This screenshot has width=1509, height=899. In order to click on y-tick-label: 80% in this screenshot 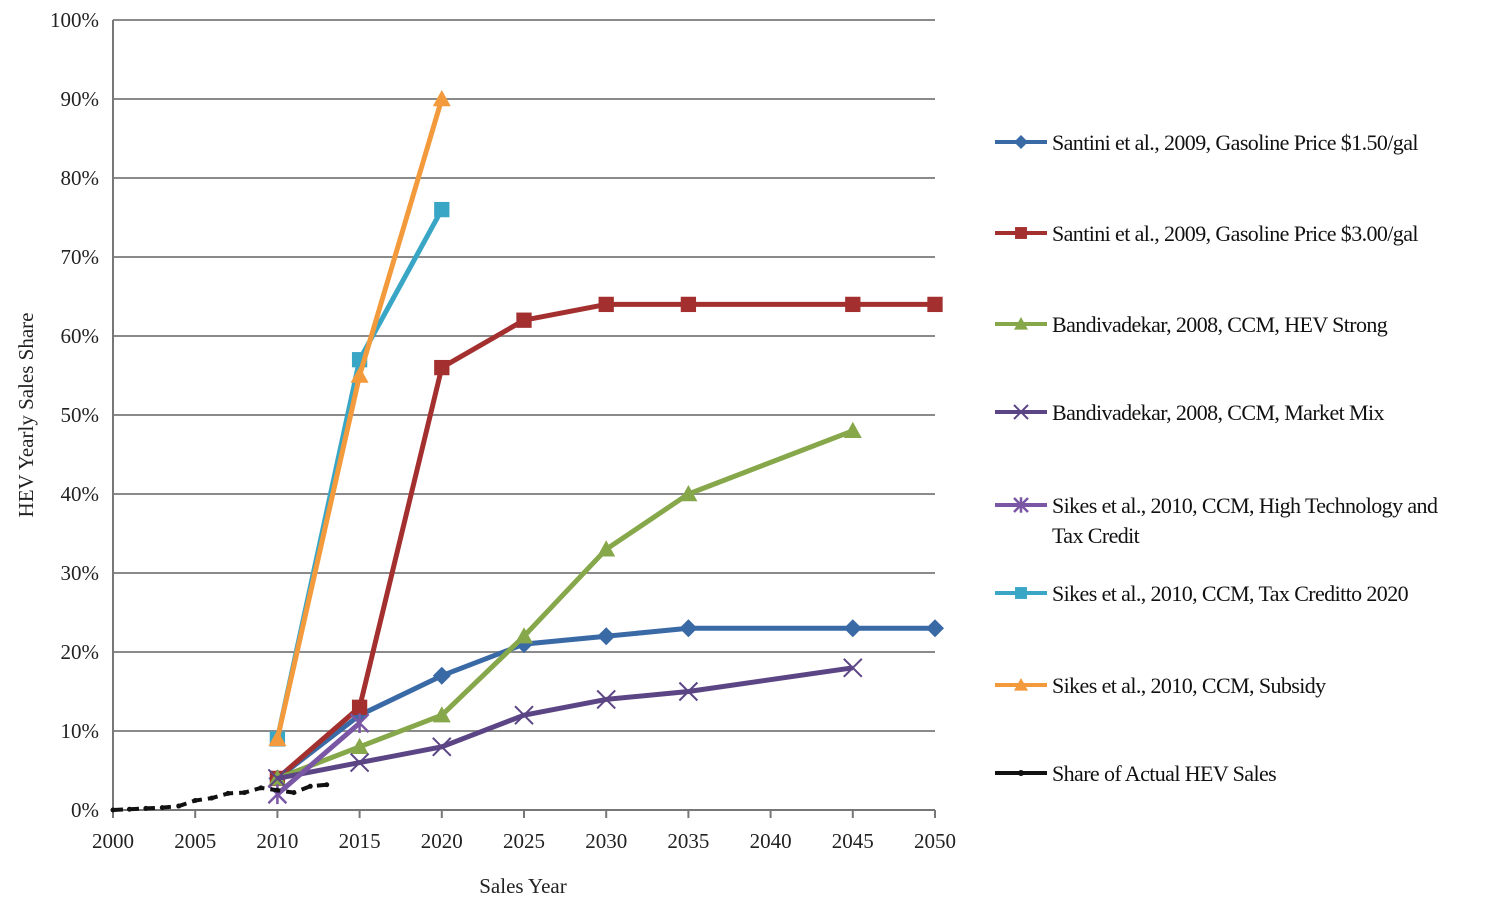, I will do `click(80, 178)`.